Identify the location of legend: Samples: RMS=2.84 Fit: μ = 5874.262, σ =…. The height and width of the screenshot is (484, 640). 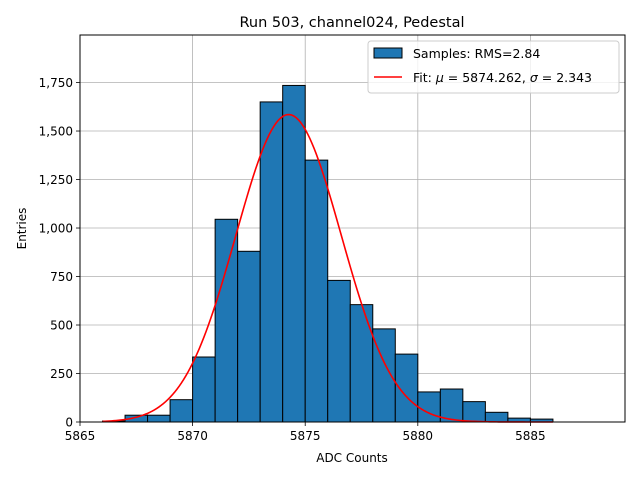
(493, 67).